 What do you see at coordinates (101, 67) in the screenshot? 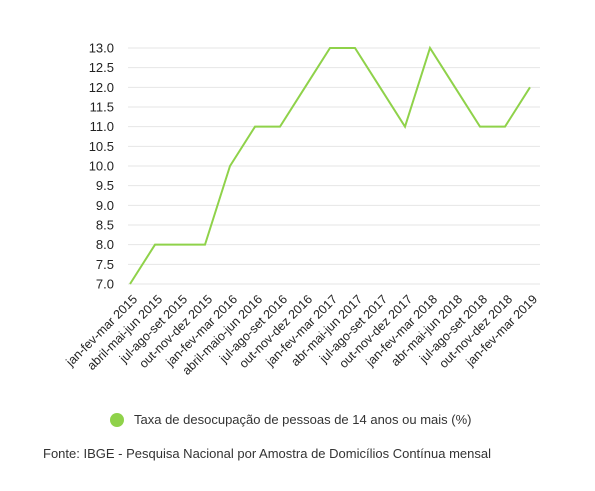
I see `y-tick-label: 12.5` at bounding box center [101, 67].